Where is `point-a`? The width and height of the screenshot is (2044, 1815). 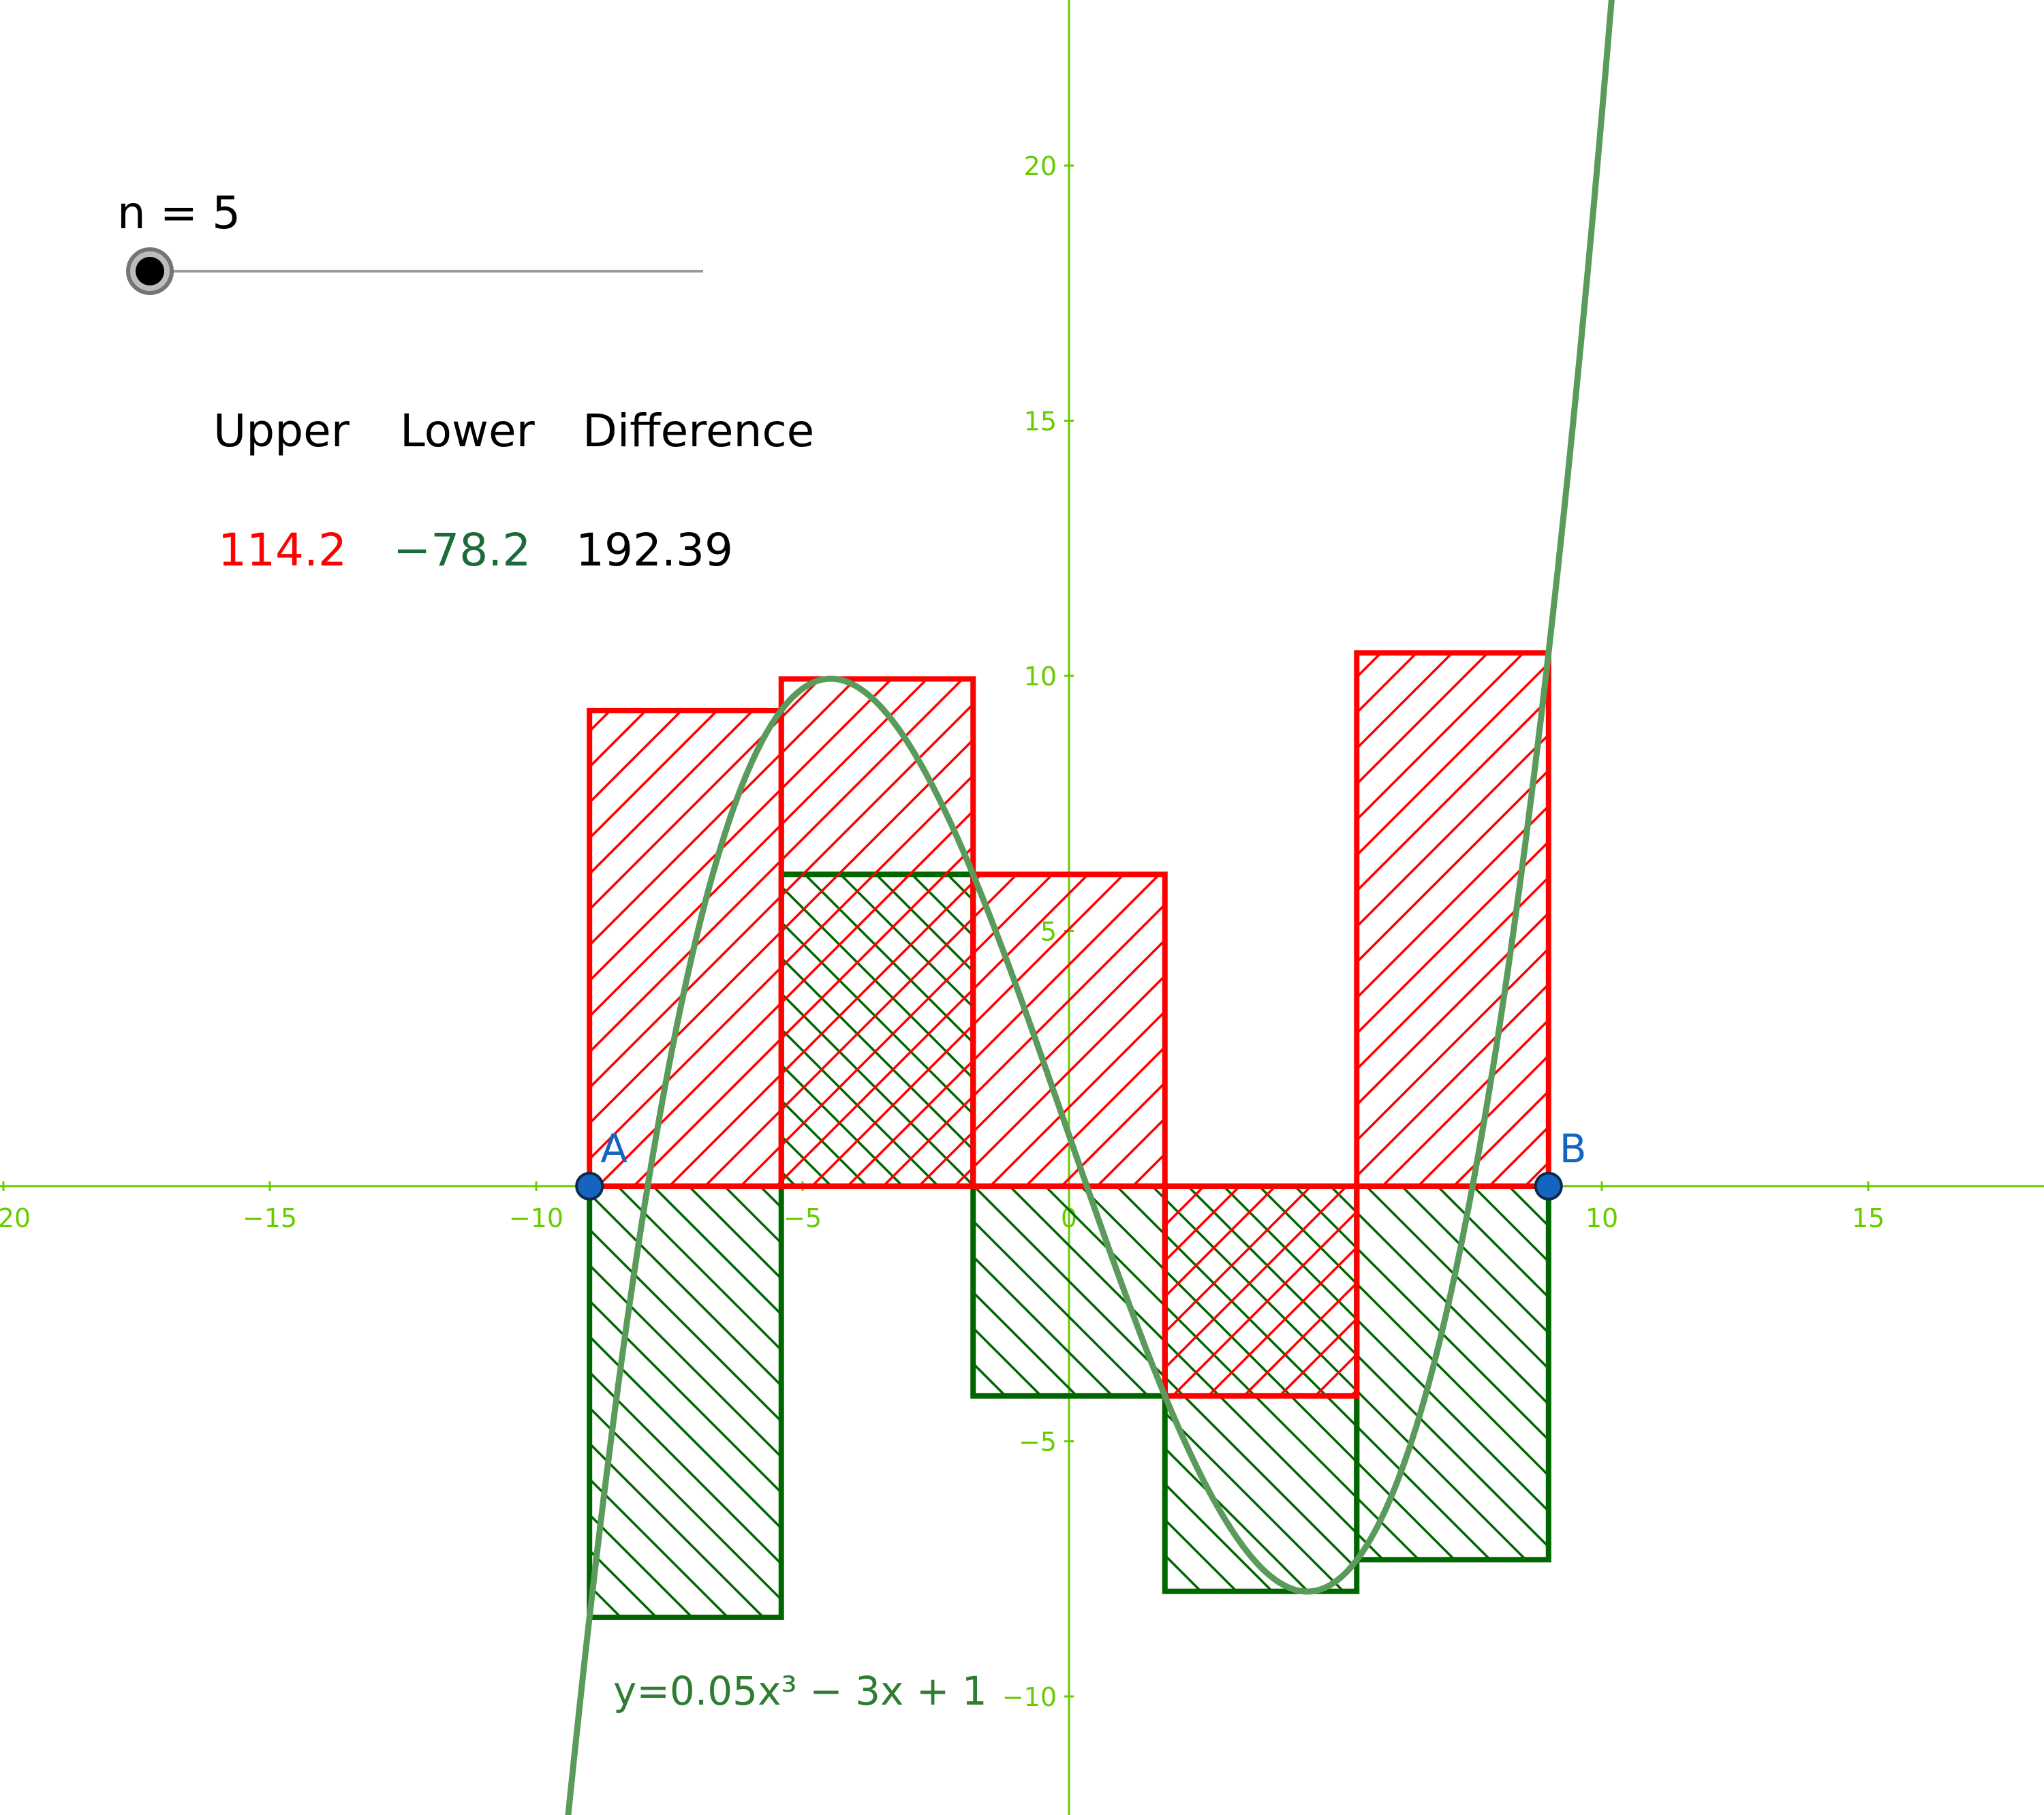
point-a is located at coordinates (589, 1186).